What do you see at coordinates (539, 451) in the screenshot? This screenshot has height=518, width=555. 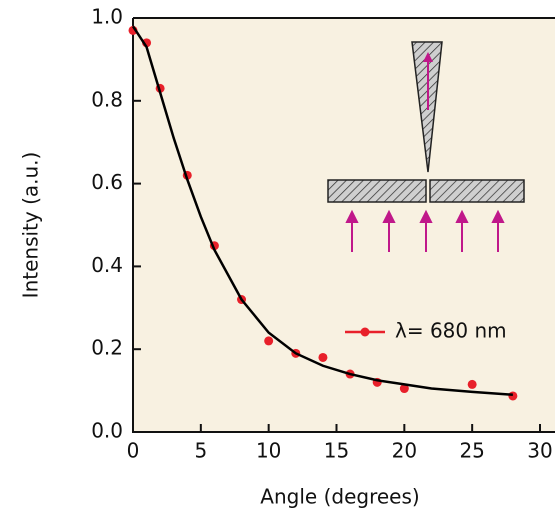 I see `x-tick-label: 30` at bounding box center [539, 451].